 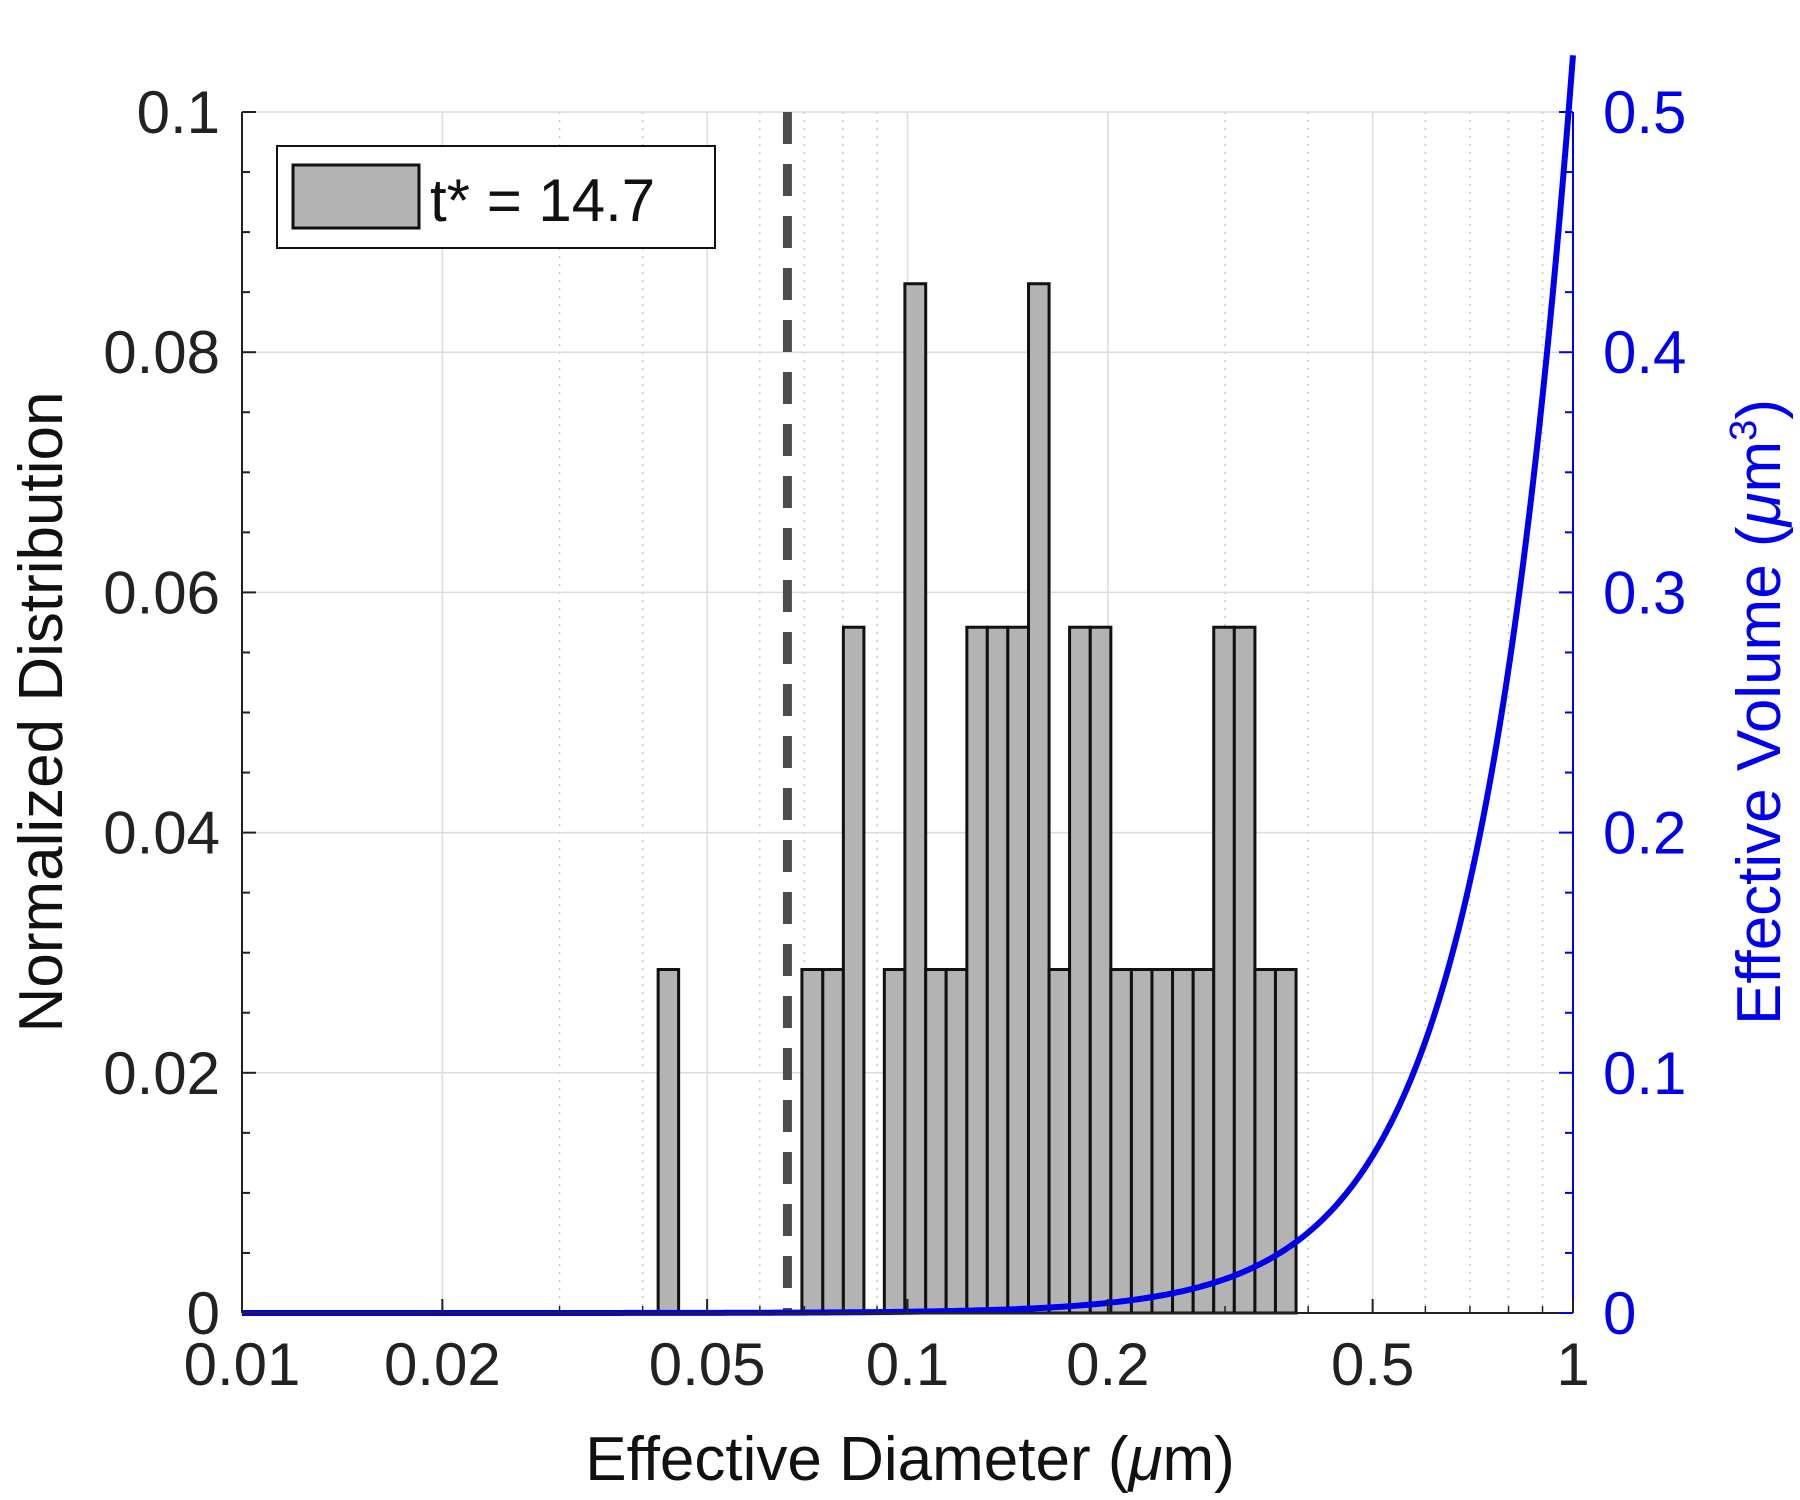 What do you see at coordinates (1644, 112) in the screenshot?
I see `y-tick-label-right: 0.5` at bounding box center [1644, 112].